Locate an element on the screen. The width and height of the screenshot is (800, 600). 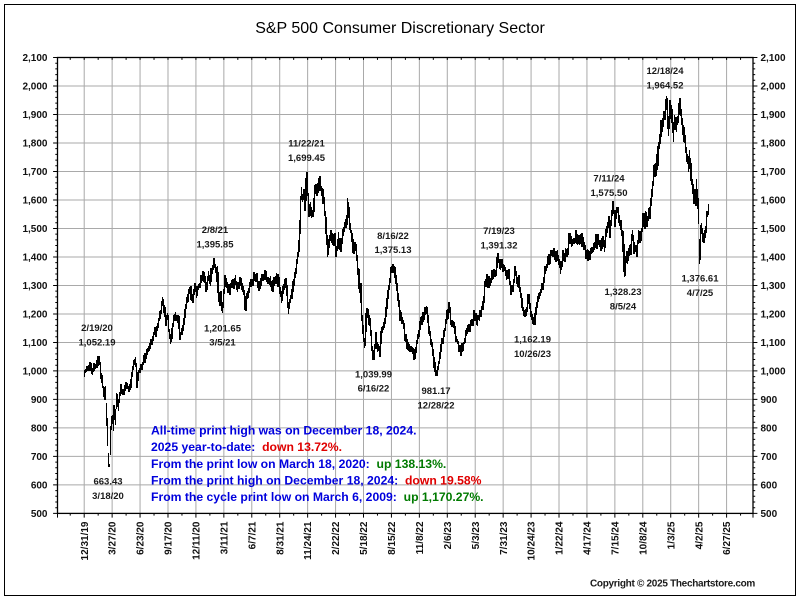
svg-text: 5/18/22 is located at coordinates (364, 538).